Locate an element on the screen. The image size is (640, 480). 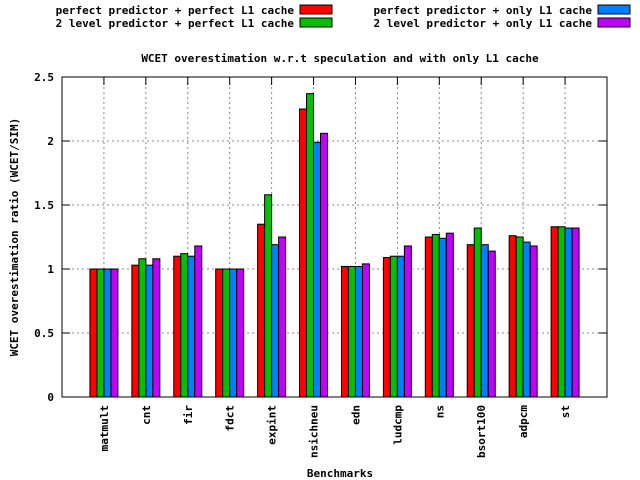
y-tick-label: 1 is located at coordinates (50, 269).